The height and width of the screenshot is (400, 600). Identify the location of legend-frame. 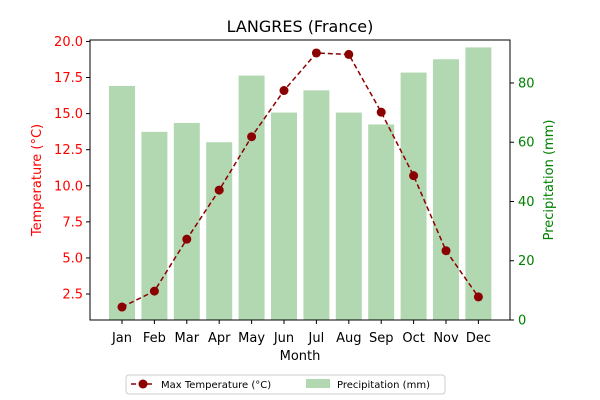
(285, 384).